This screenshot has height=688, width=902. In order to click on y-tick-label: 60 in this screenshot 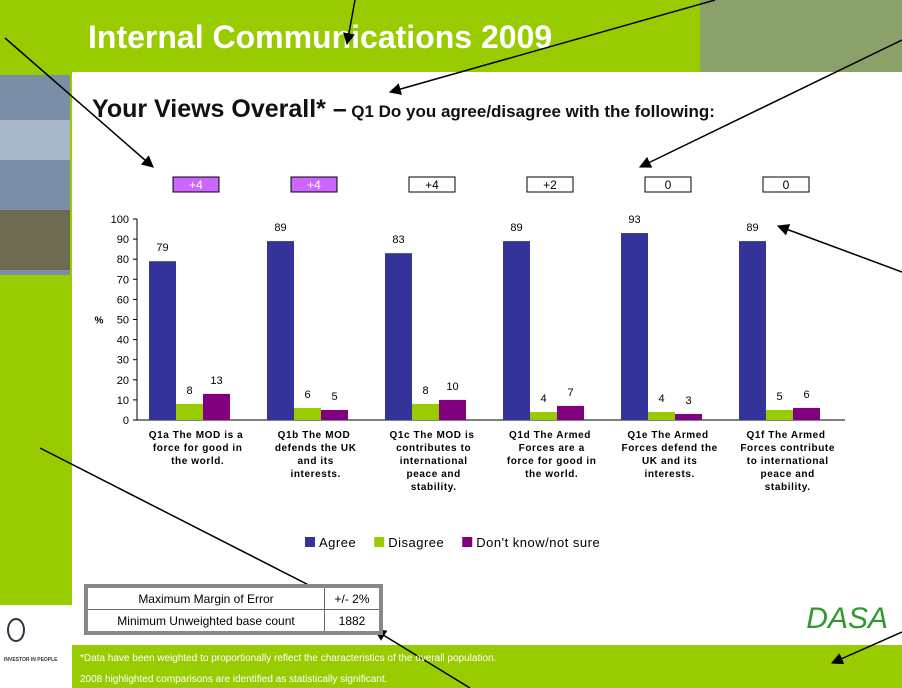, I will do `click(123, 300)`.